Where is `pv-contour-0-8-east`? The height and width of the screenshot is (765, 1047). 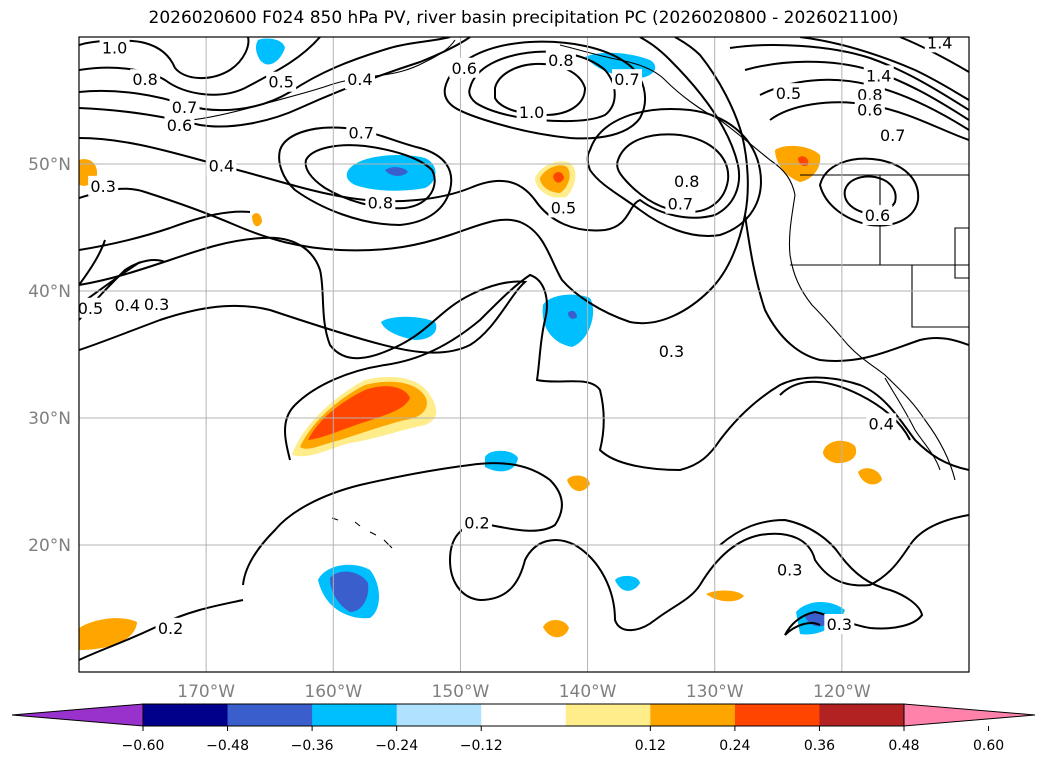
pv-contour-0-8-east is located at coordinates (673, 173).